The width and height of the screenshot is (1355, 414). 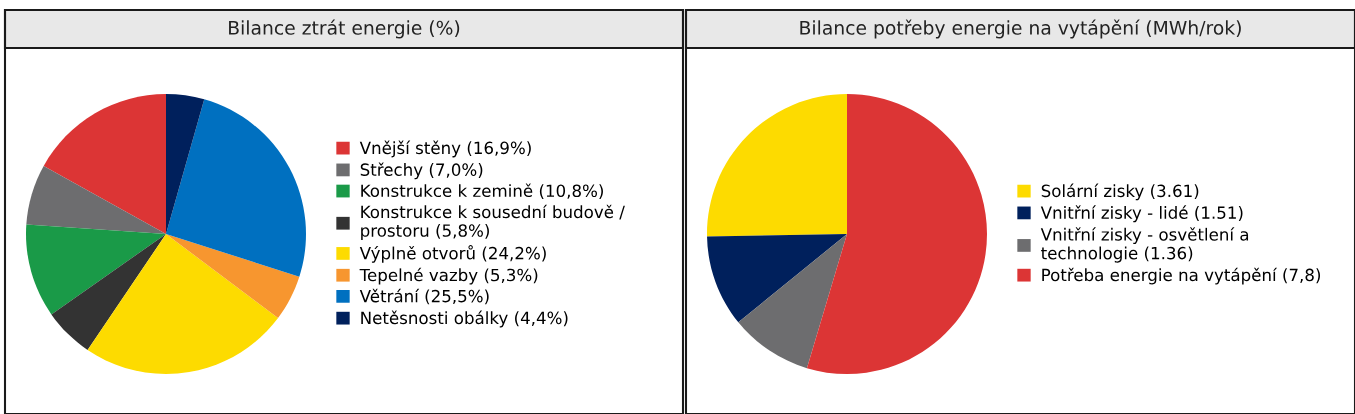 I want to click on chart-title: Bilance ztrát energie (%), so click(x=344, y=29).